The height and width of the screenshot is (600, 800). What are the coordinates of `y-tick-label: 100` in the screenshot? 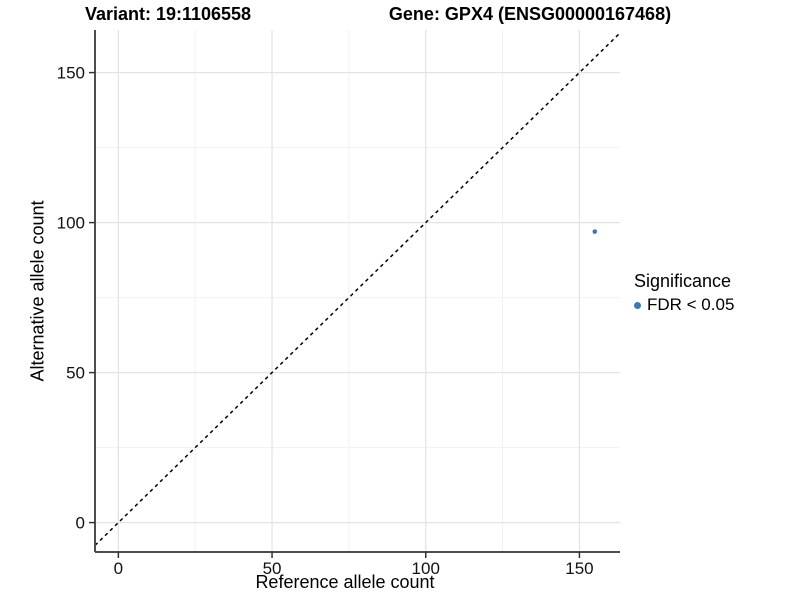 It's located at (71, 223).